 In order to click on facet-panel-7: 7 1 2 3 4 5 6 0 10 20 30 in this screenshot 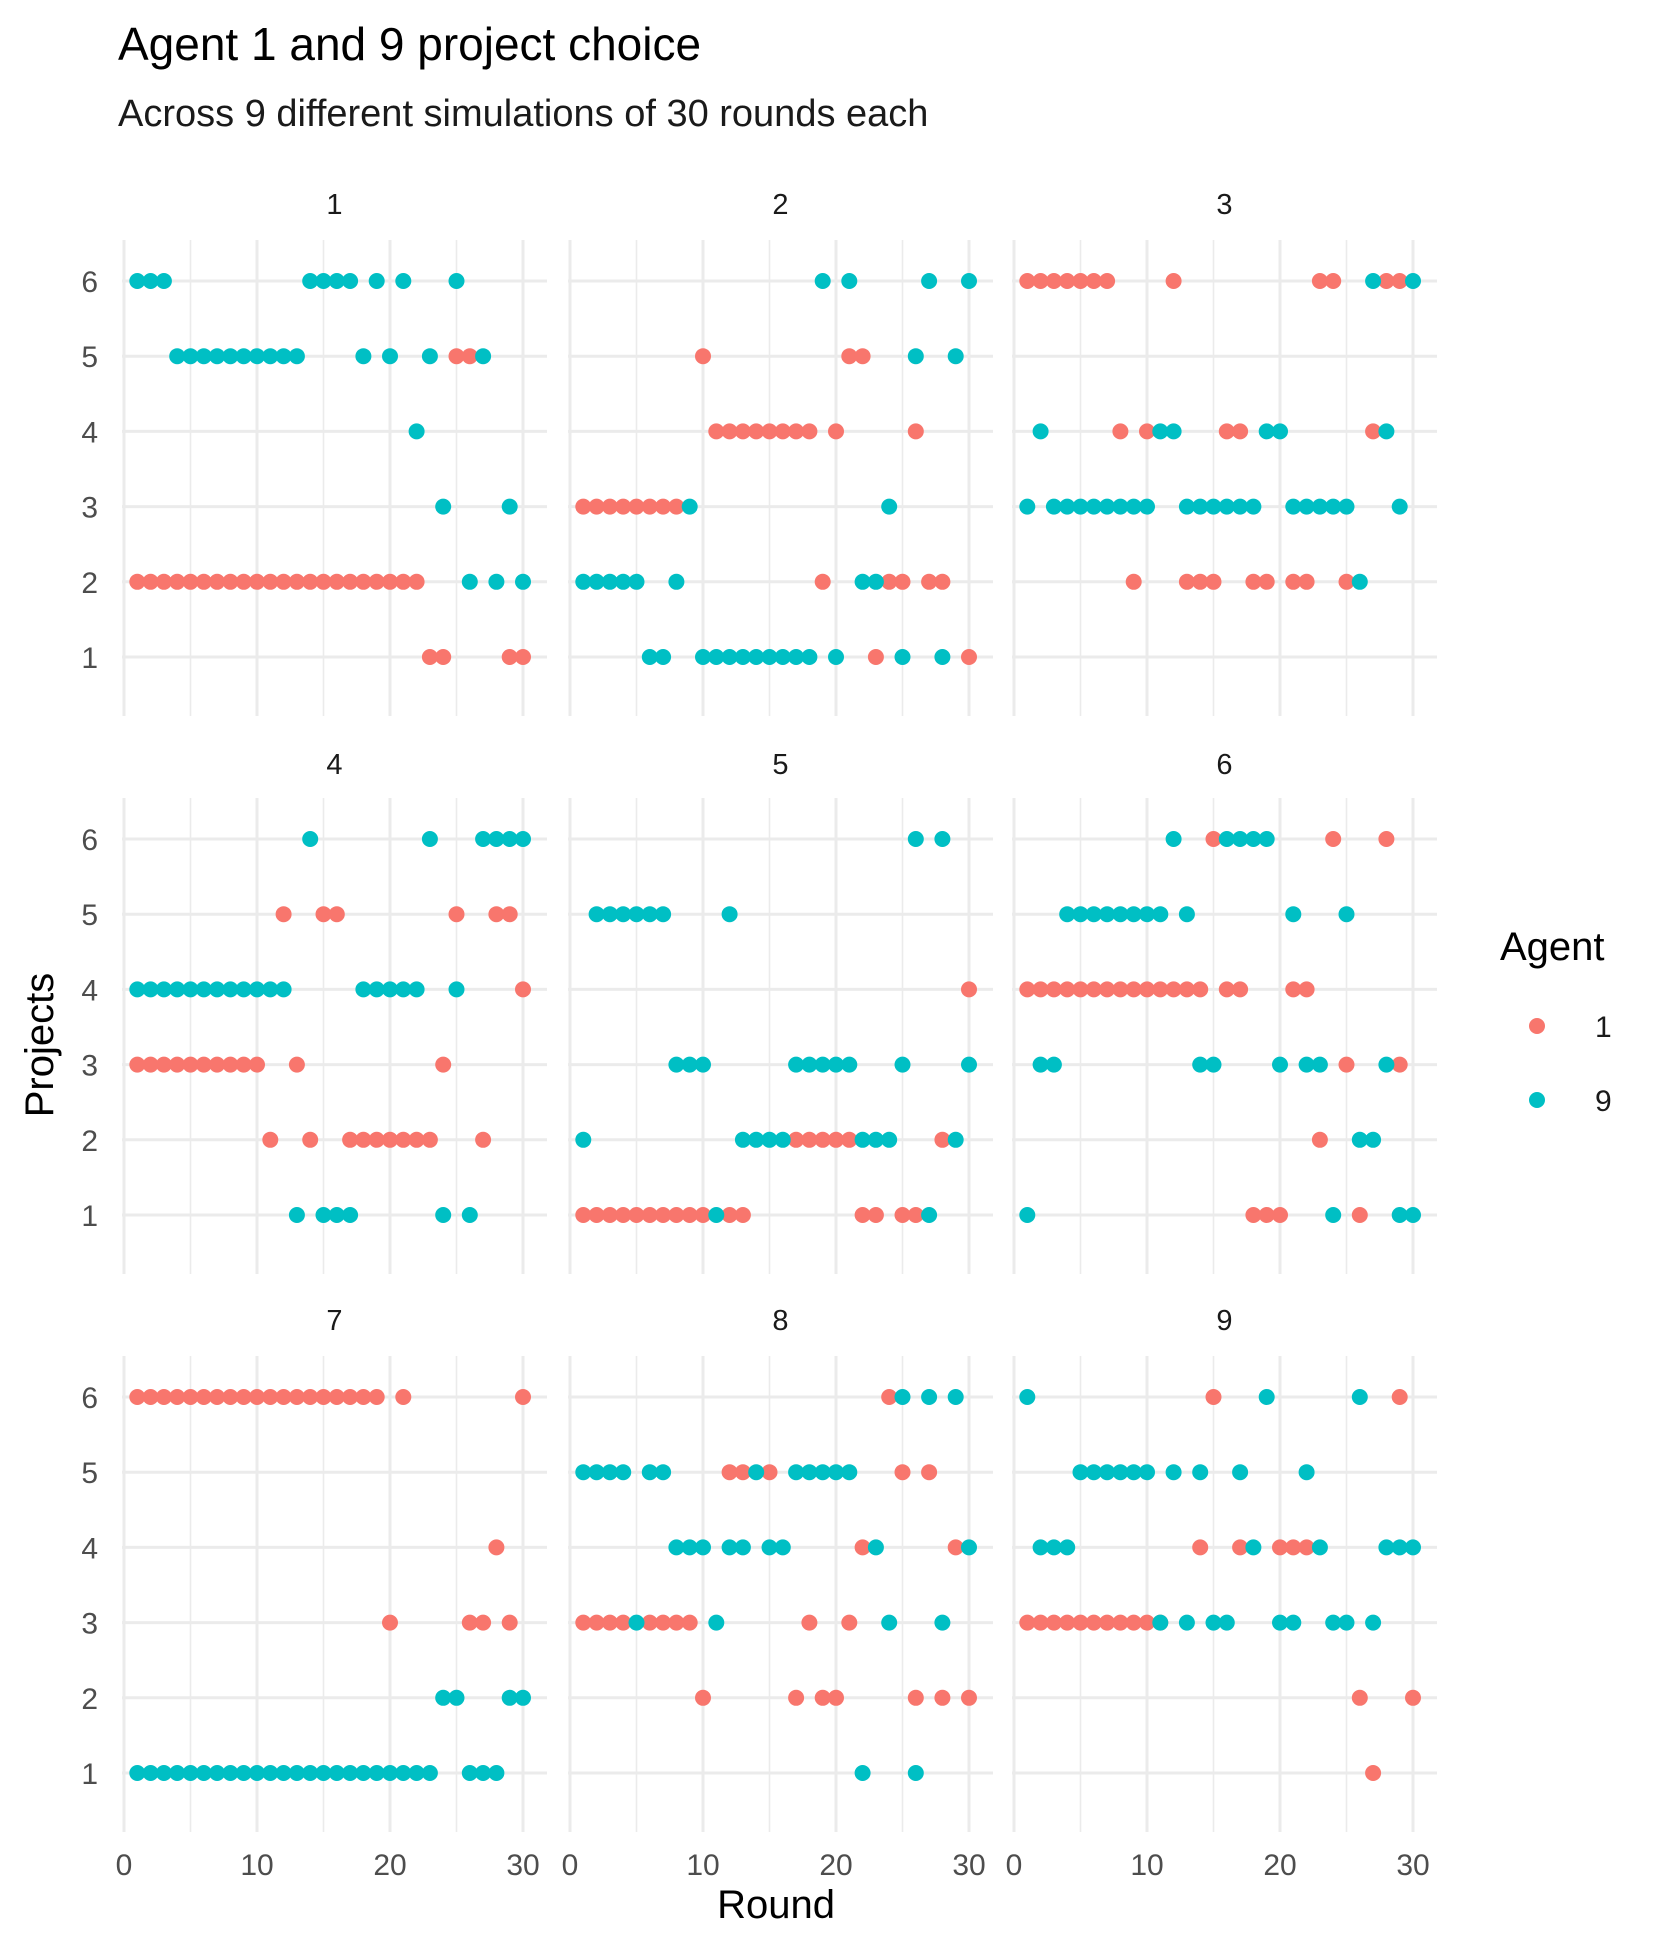, I will do `click(314, 1593)`.